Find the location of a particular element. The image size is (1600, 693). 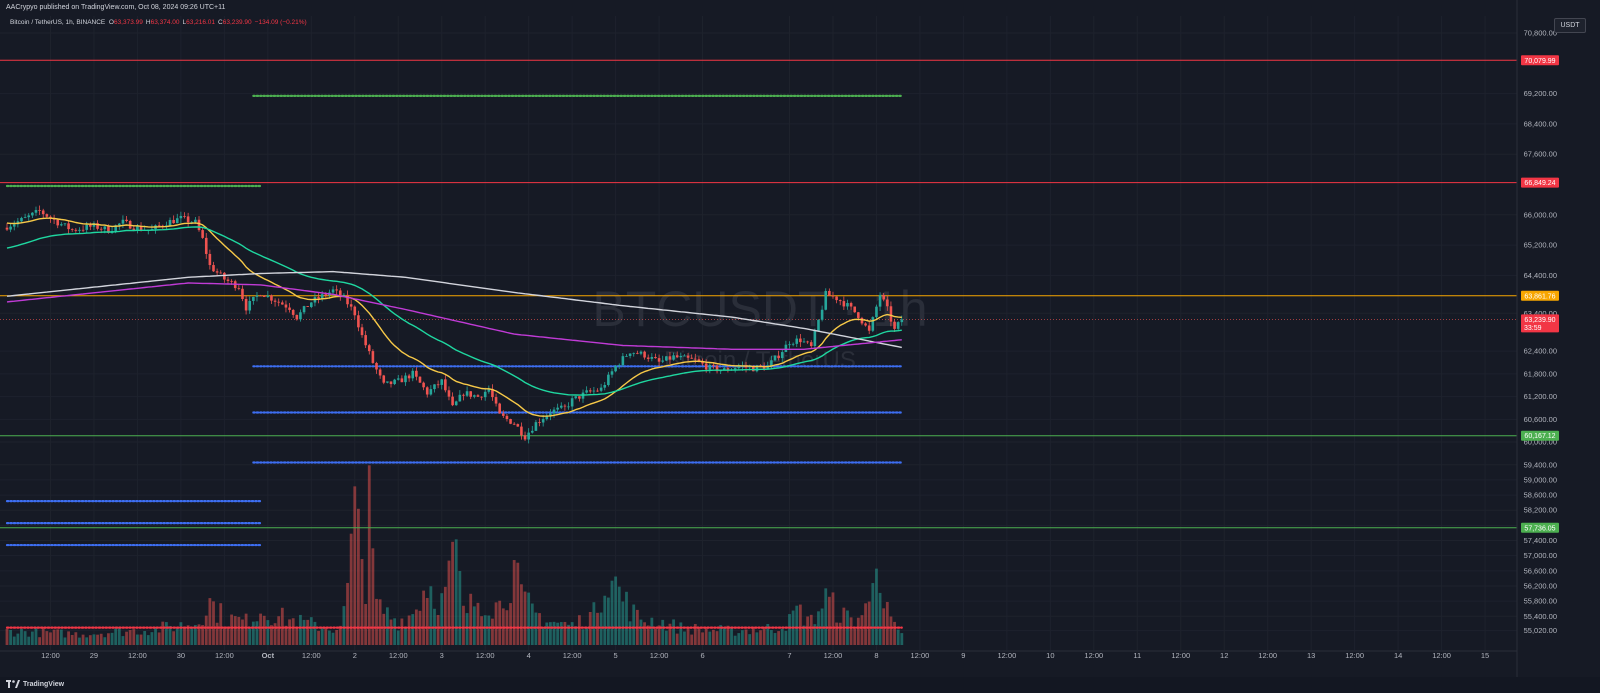

time-tick-label: 6 is located at coordinates (702, 655).